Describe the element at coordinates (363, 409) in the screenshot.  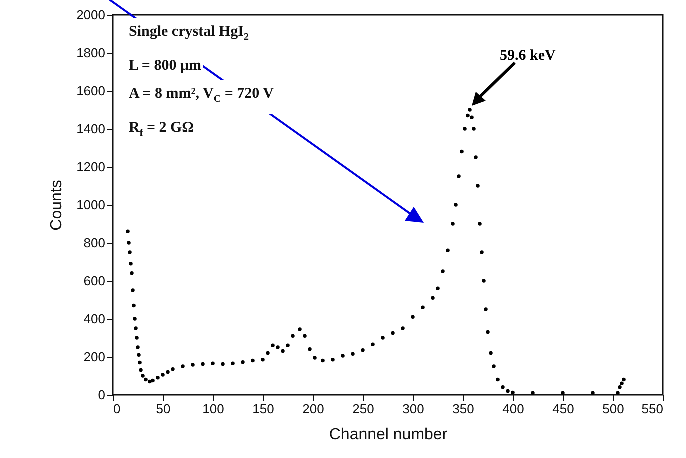
I see `x-tick-label: 250` at that location.